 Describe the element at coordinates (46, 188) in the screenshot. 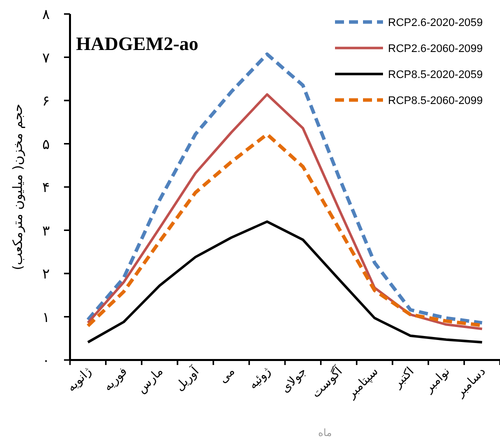

I see `y-tick-label: ۴` at that location.